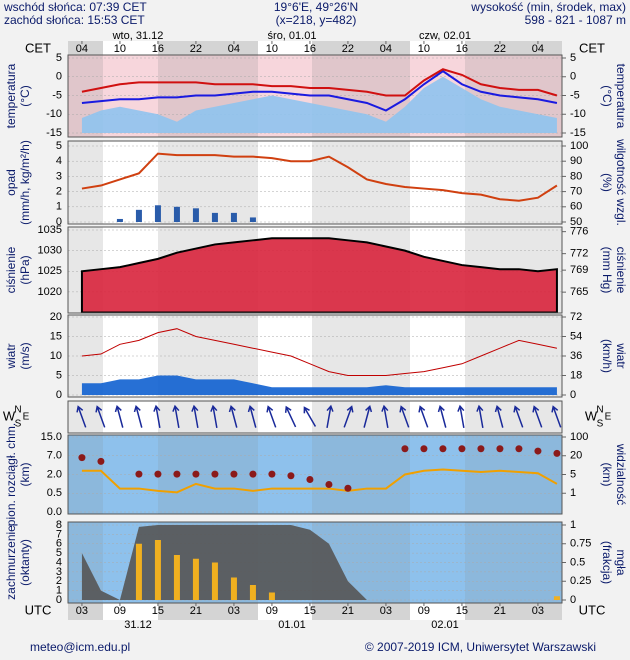 The height and width of the screenshot is (660, 630). Describe the element at coordinates (54, 512) in the screenshot. I see `y-tick-label: 0.0` at that location.